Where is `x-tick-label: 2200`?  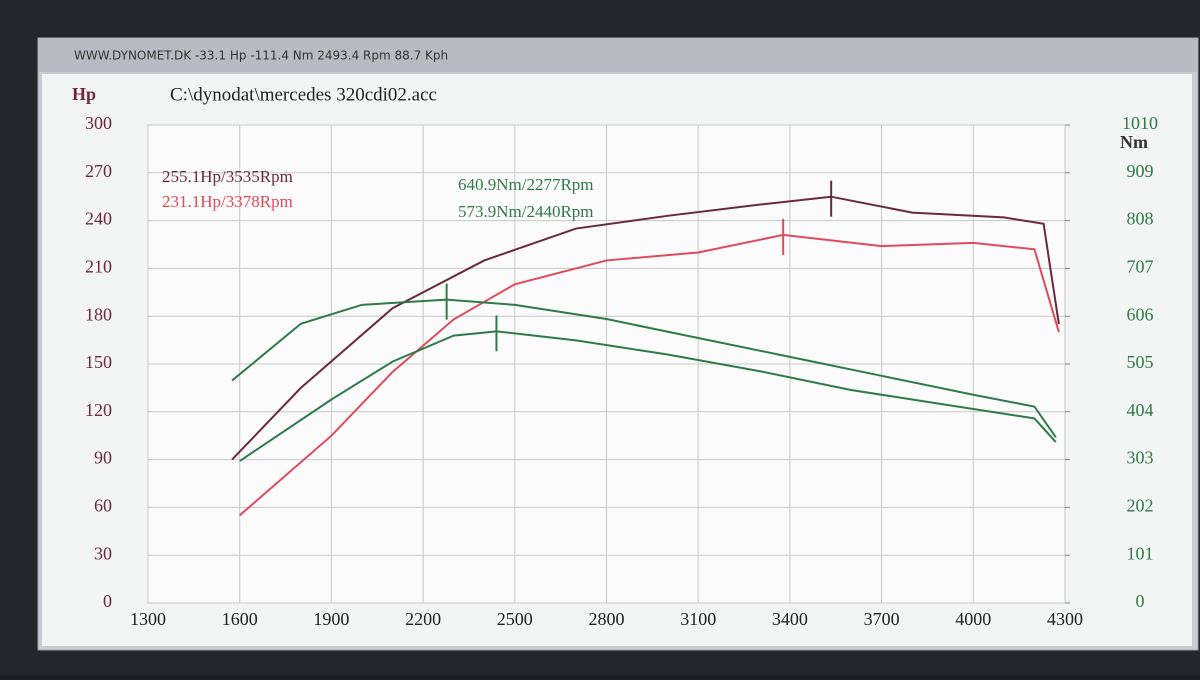 x-tick-label: 2200 is located at coordinates (423, 619).